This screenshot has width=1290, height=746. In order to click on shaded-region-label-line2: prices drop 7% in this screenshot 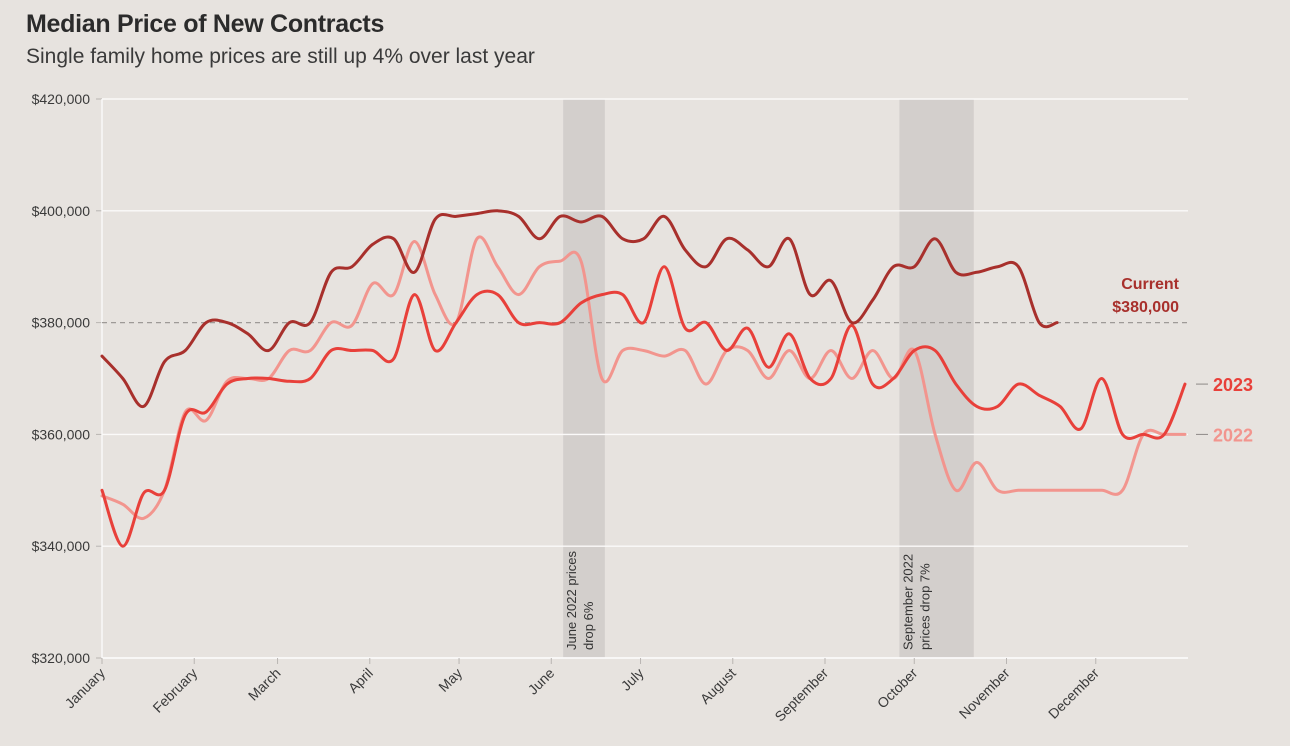, I will do `click(924, 606)`.